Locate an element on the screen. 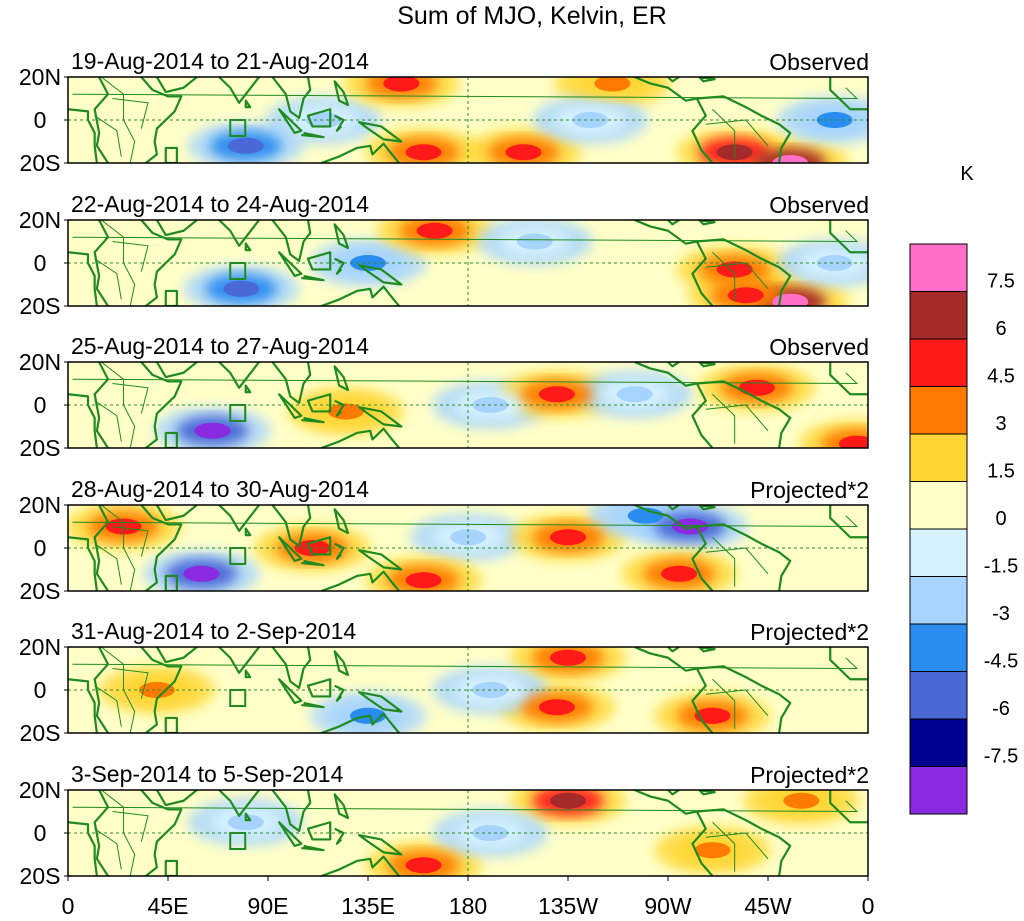 The height and width of the screenshot is (921, 1024). panel-date-range: 25-Aug-2014 to 27-Aug-2014 is located at coordinates (220, 346).